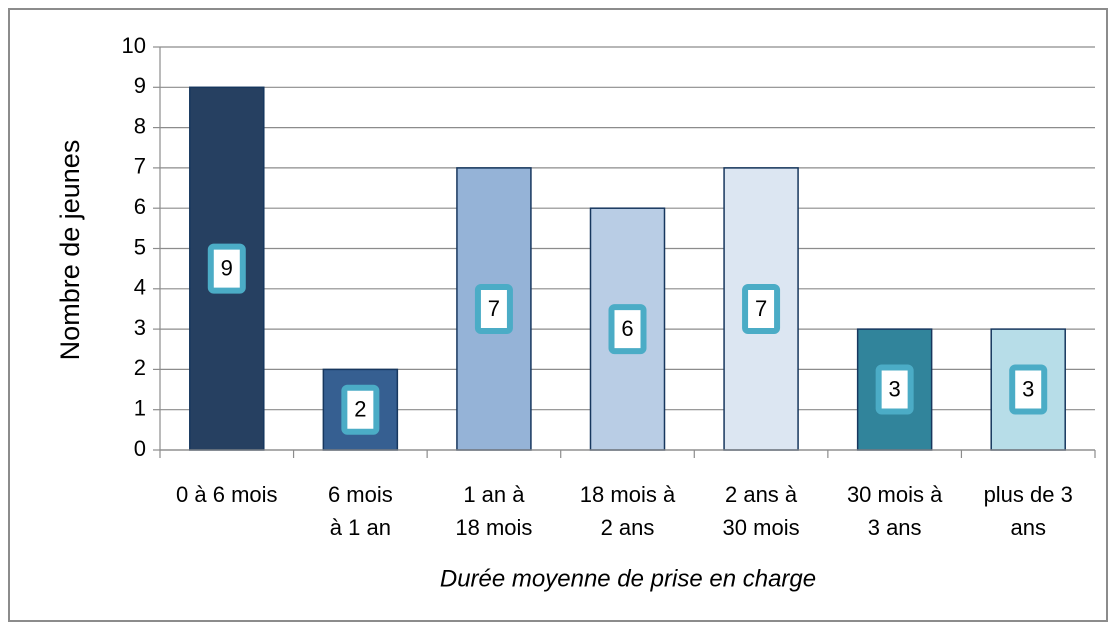 The height and width of the screenshot is (630, 1117). Describe the element at coordinates (360, 511) in the screenshot. I see `x-tick-label: 6 mois à 1 an` at that location.